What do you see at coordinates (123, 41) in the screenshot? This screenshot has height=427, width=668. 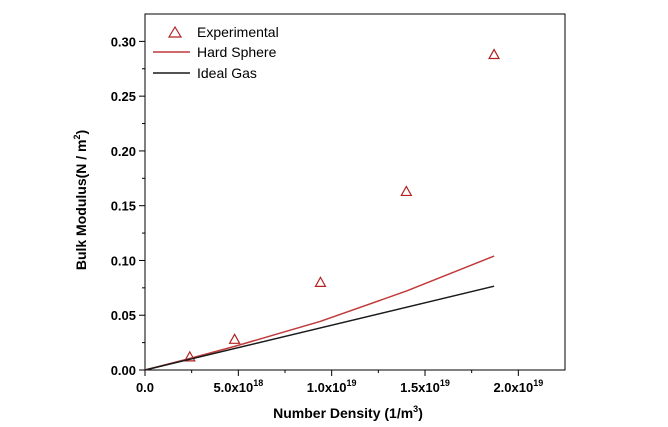 I see `y-tick-label: 0.30` at bounding box center [123, 41].